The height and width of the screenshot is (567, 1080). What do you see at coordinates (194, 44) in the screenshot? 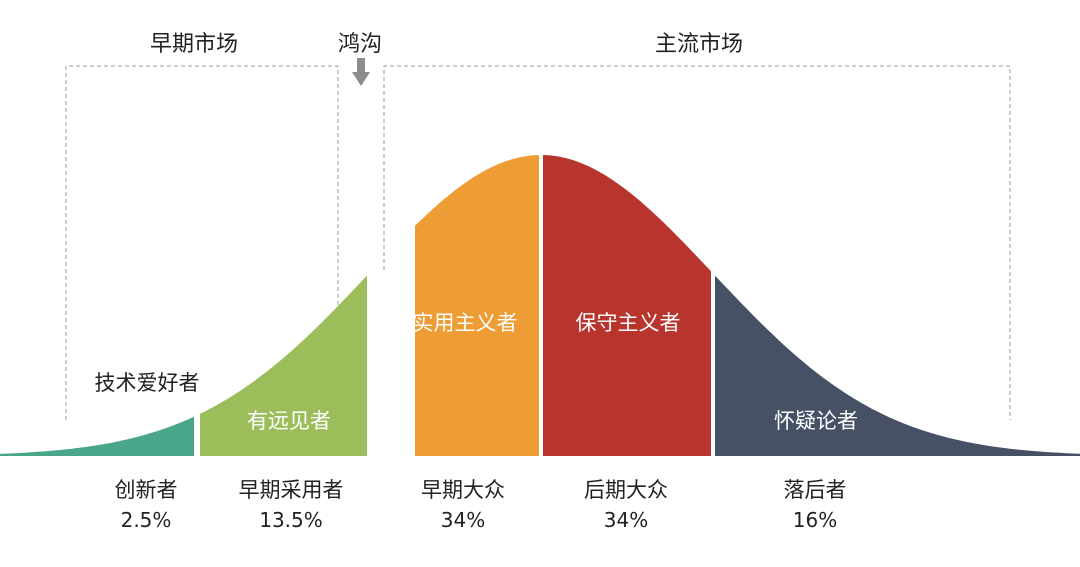
I see `early-market-title: 早期市场` at bounding box center [194, 44].